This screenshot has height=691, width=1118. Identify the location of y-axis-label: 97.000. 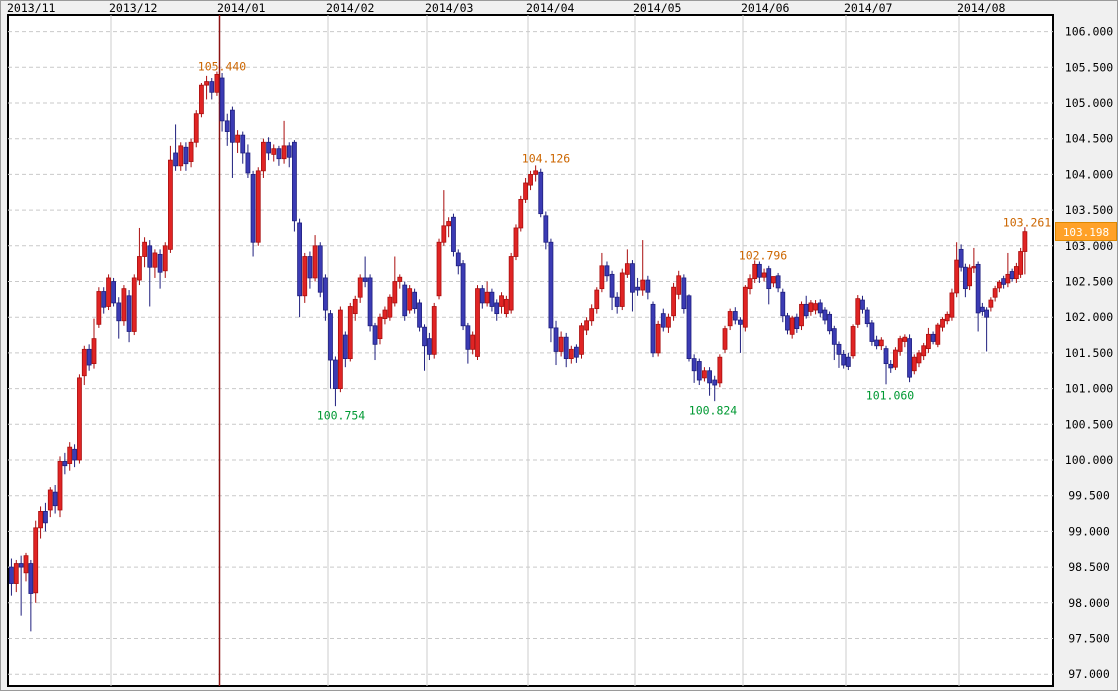
(1089, 674).